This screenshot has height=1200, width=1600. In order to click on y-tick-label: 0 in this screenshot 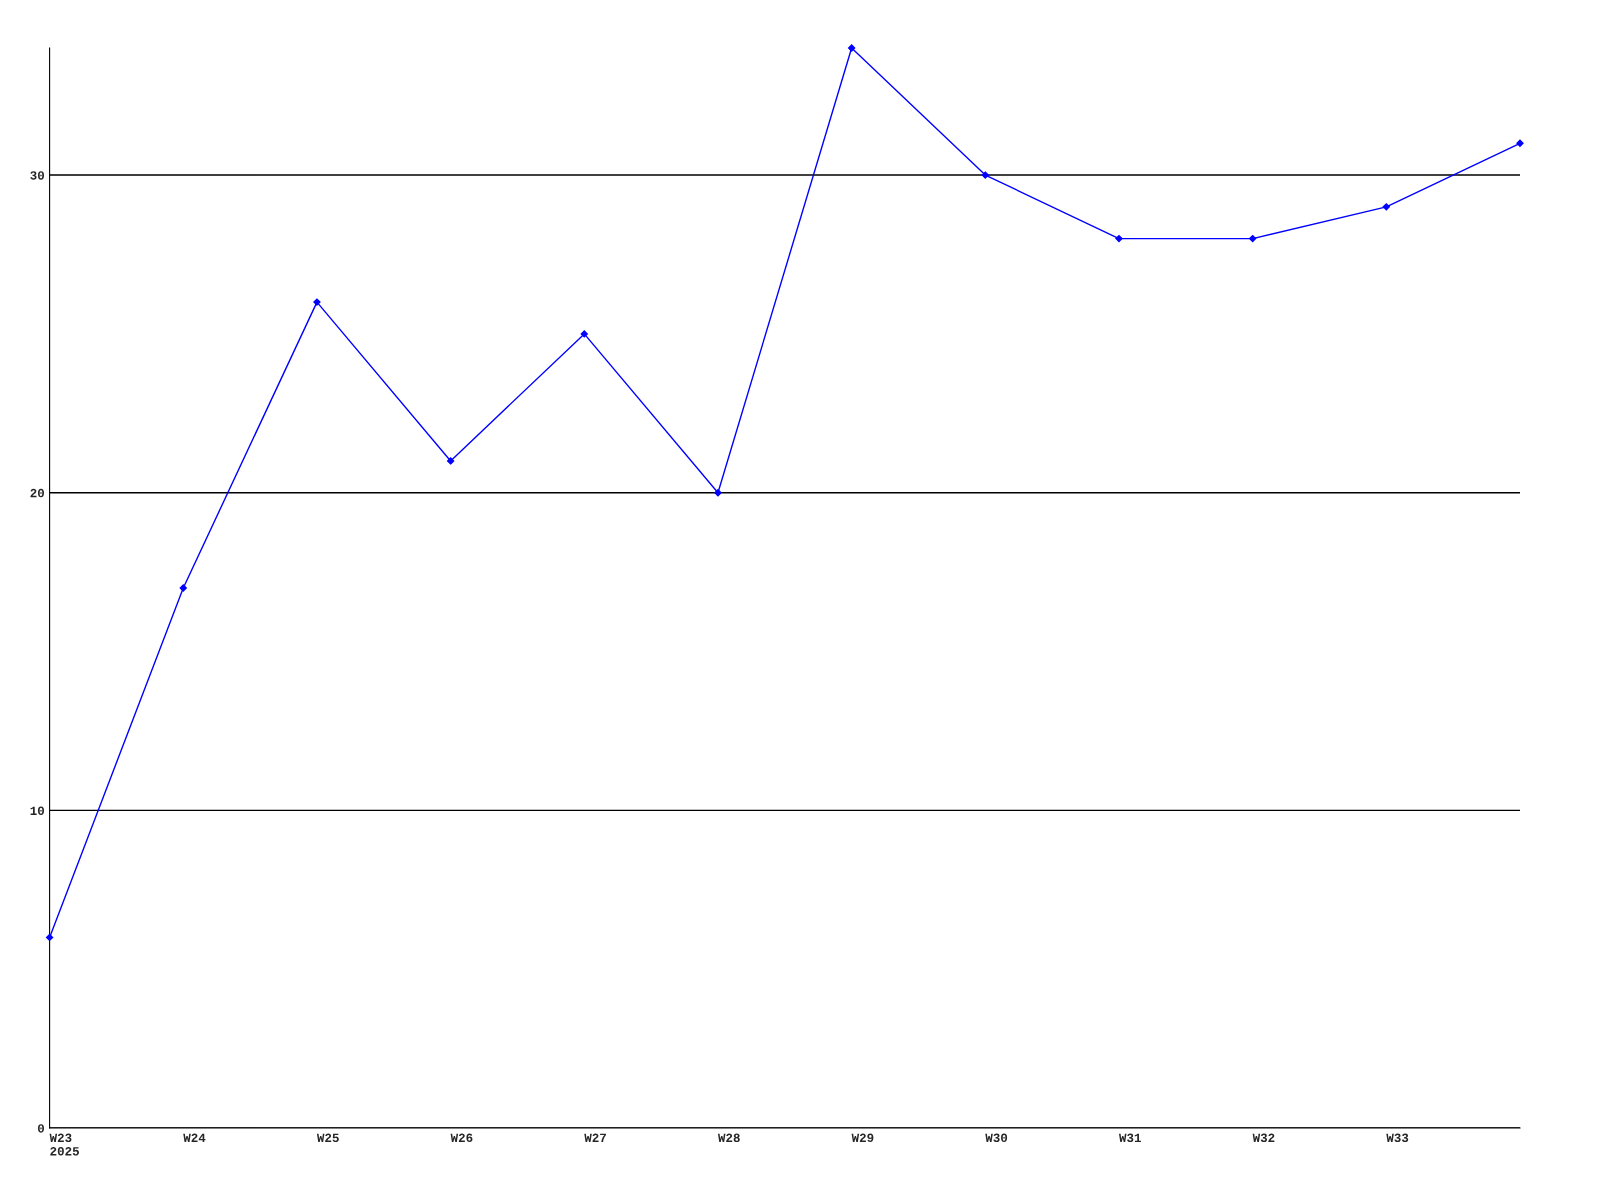, I will do `click(41, 1128)`.